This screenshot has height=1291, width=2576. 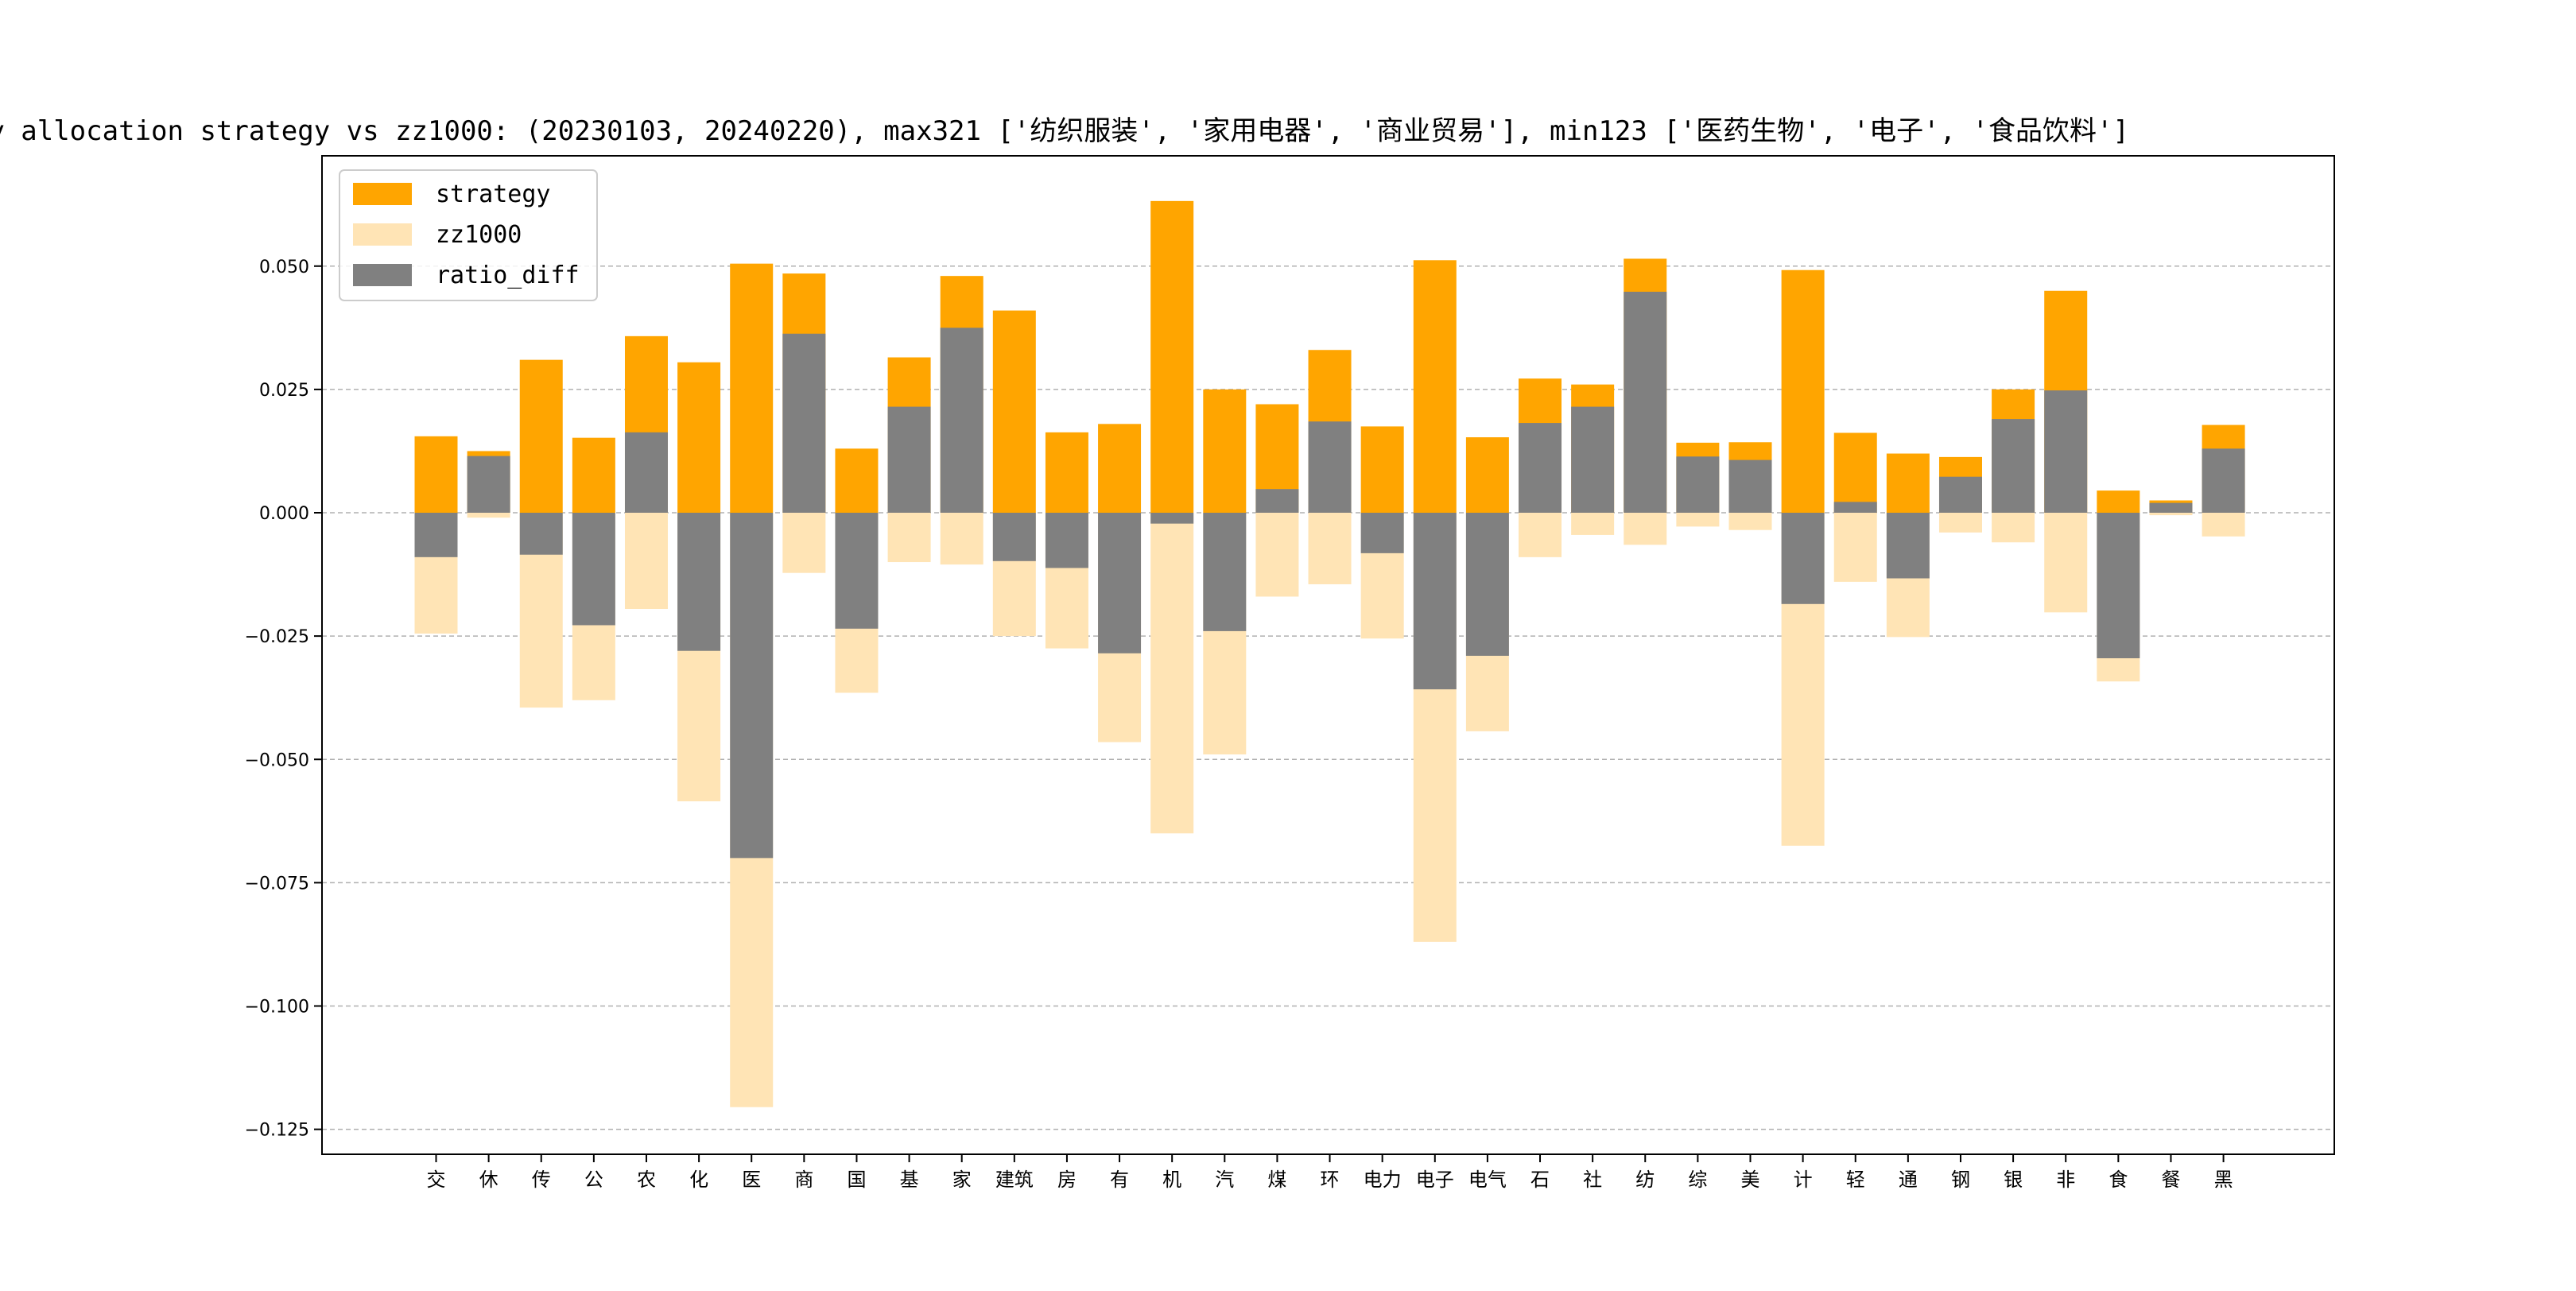 I want to click on x-tick-label: 房, so click(x=1067, y=1180).